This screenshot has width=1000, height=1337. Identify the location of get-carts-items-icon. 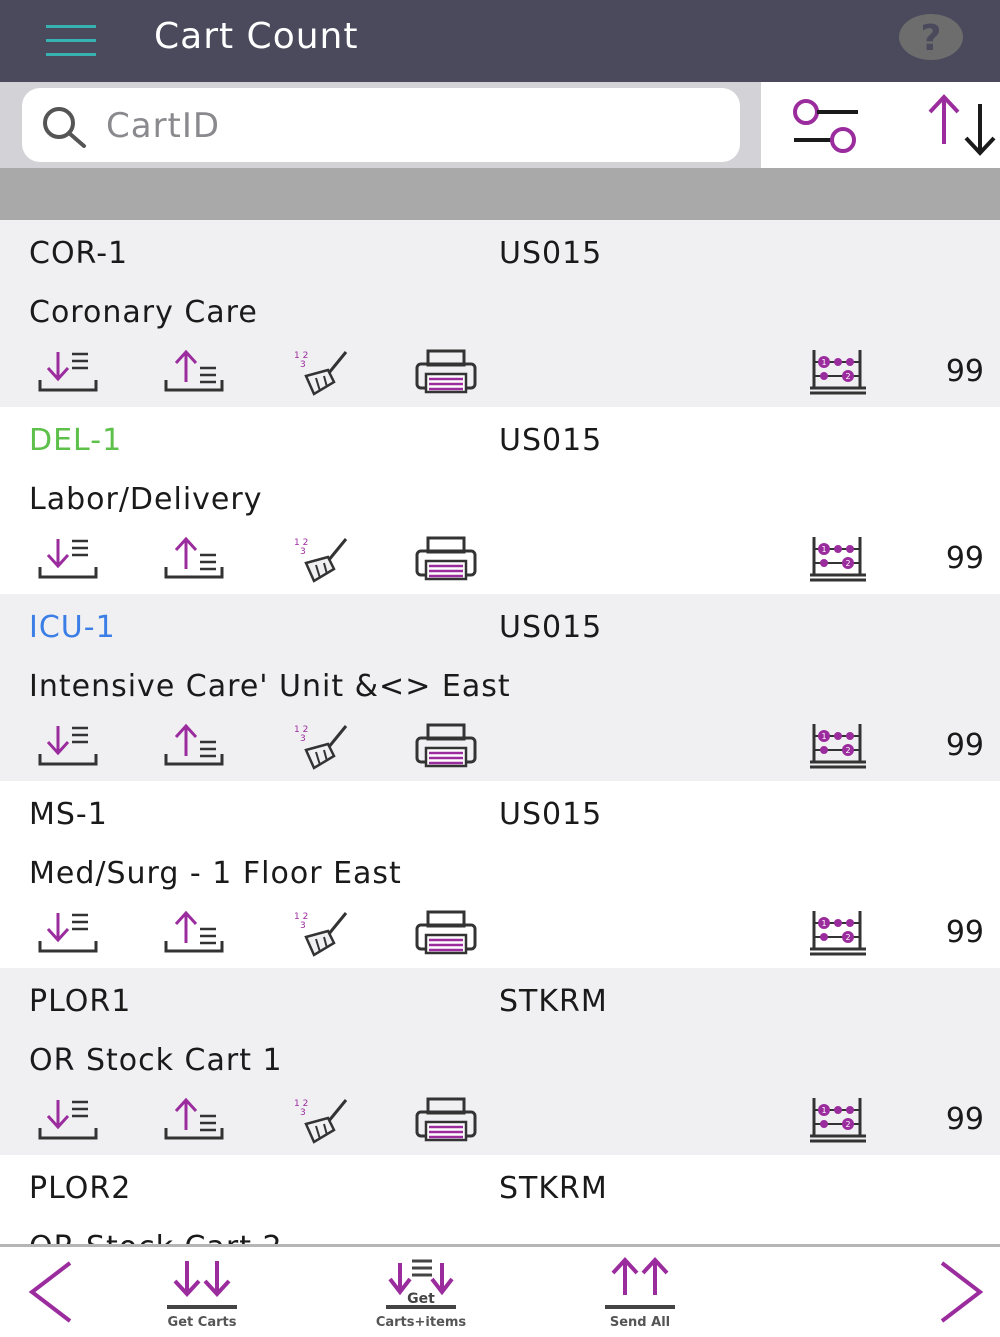
(421, 1284).